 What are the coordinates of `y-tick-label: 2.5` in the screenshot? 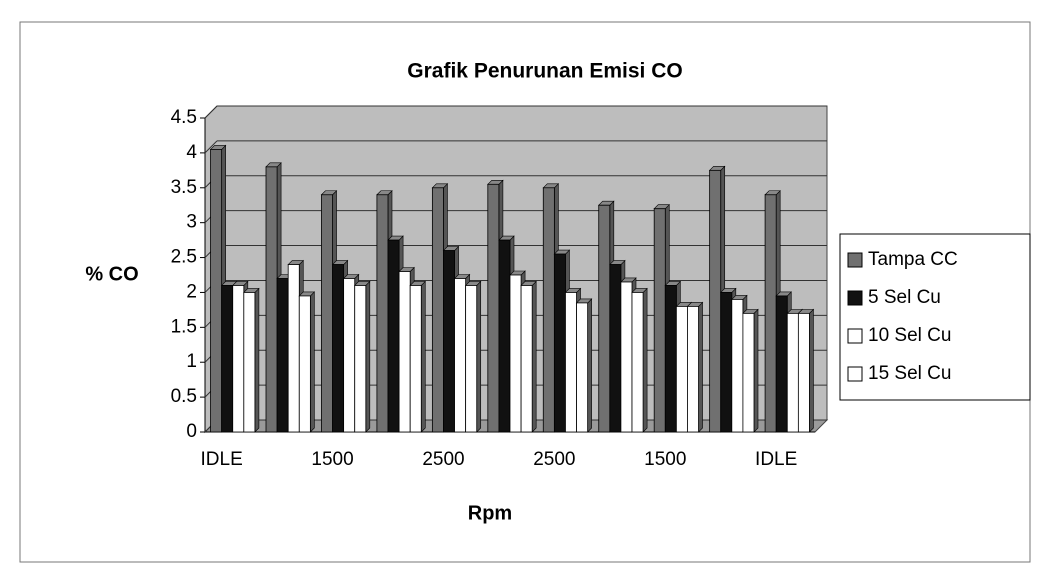 It's located at (184, 257).